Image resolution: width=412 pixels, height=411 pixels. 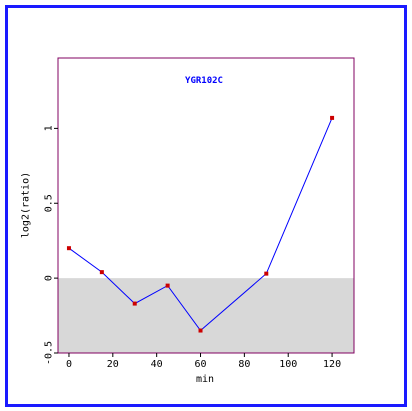 I want to click on y-axis-label: log2(ratio), so click(x=26, y=205).